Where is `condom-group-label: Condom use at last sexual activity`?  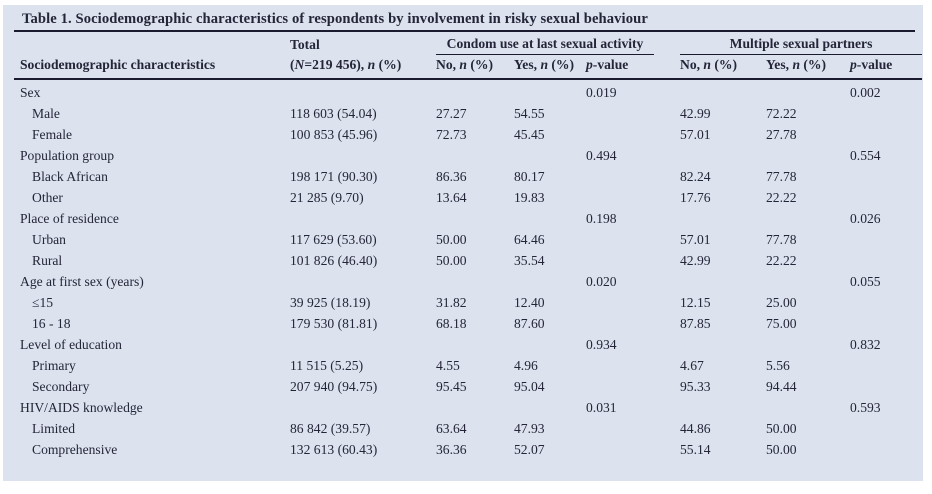 condom-group-label: Condom use at last sexual activity is located at coordinates (545, 43).